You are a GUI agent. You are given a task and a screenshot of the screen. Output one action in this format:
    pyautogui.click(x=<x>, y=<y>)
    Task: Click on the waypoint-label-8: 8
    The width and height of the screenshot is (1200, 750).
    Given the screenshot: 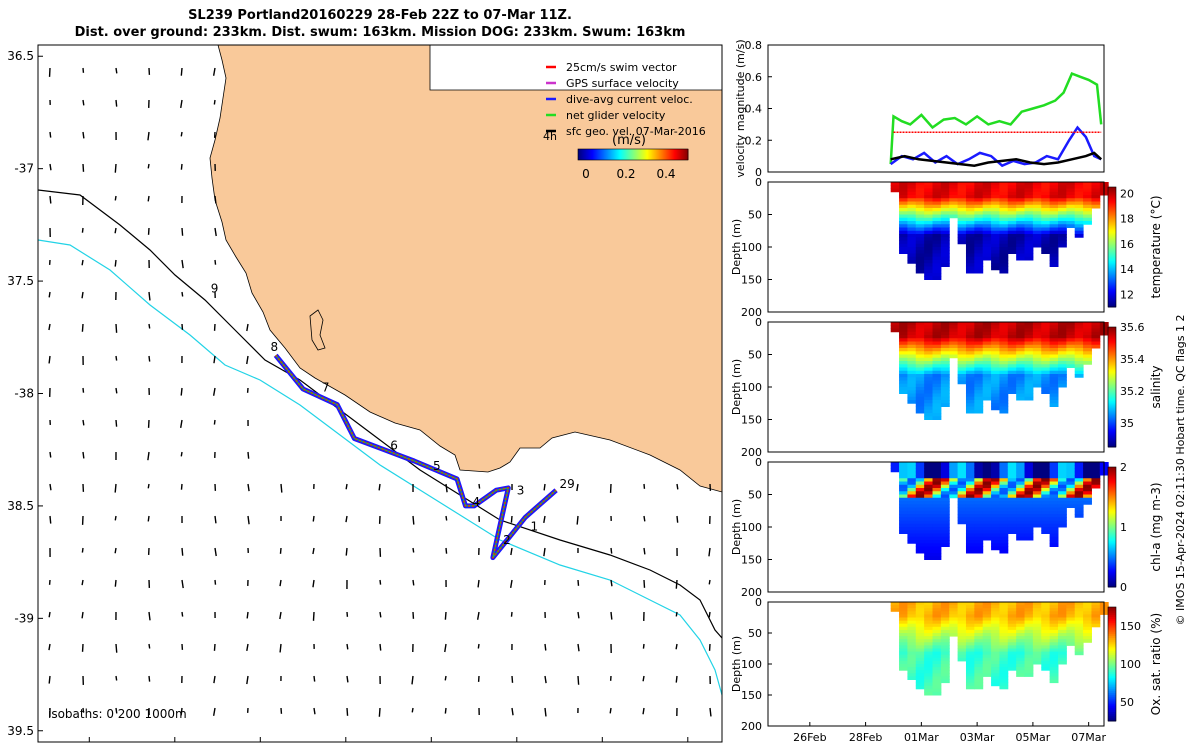 What is the action you would take?
    pyautogui.click(x=275, y=347)
    